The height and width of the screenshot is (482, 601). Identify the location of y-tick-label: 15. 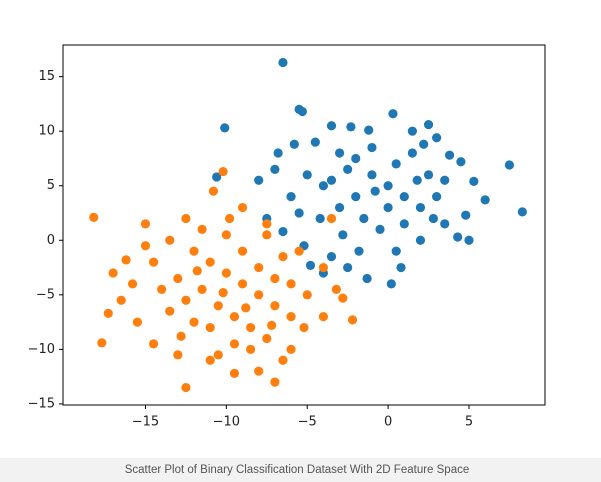
(46, 76).